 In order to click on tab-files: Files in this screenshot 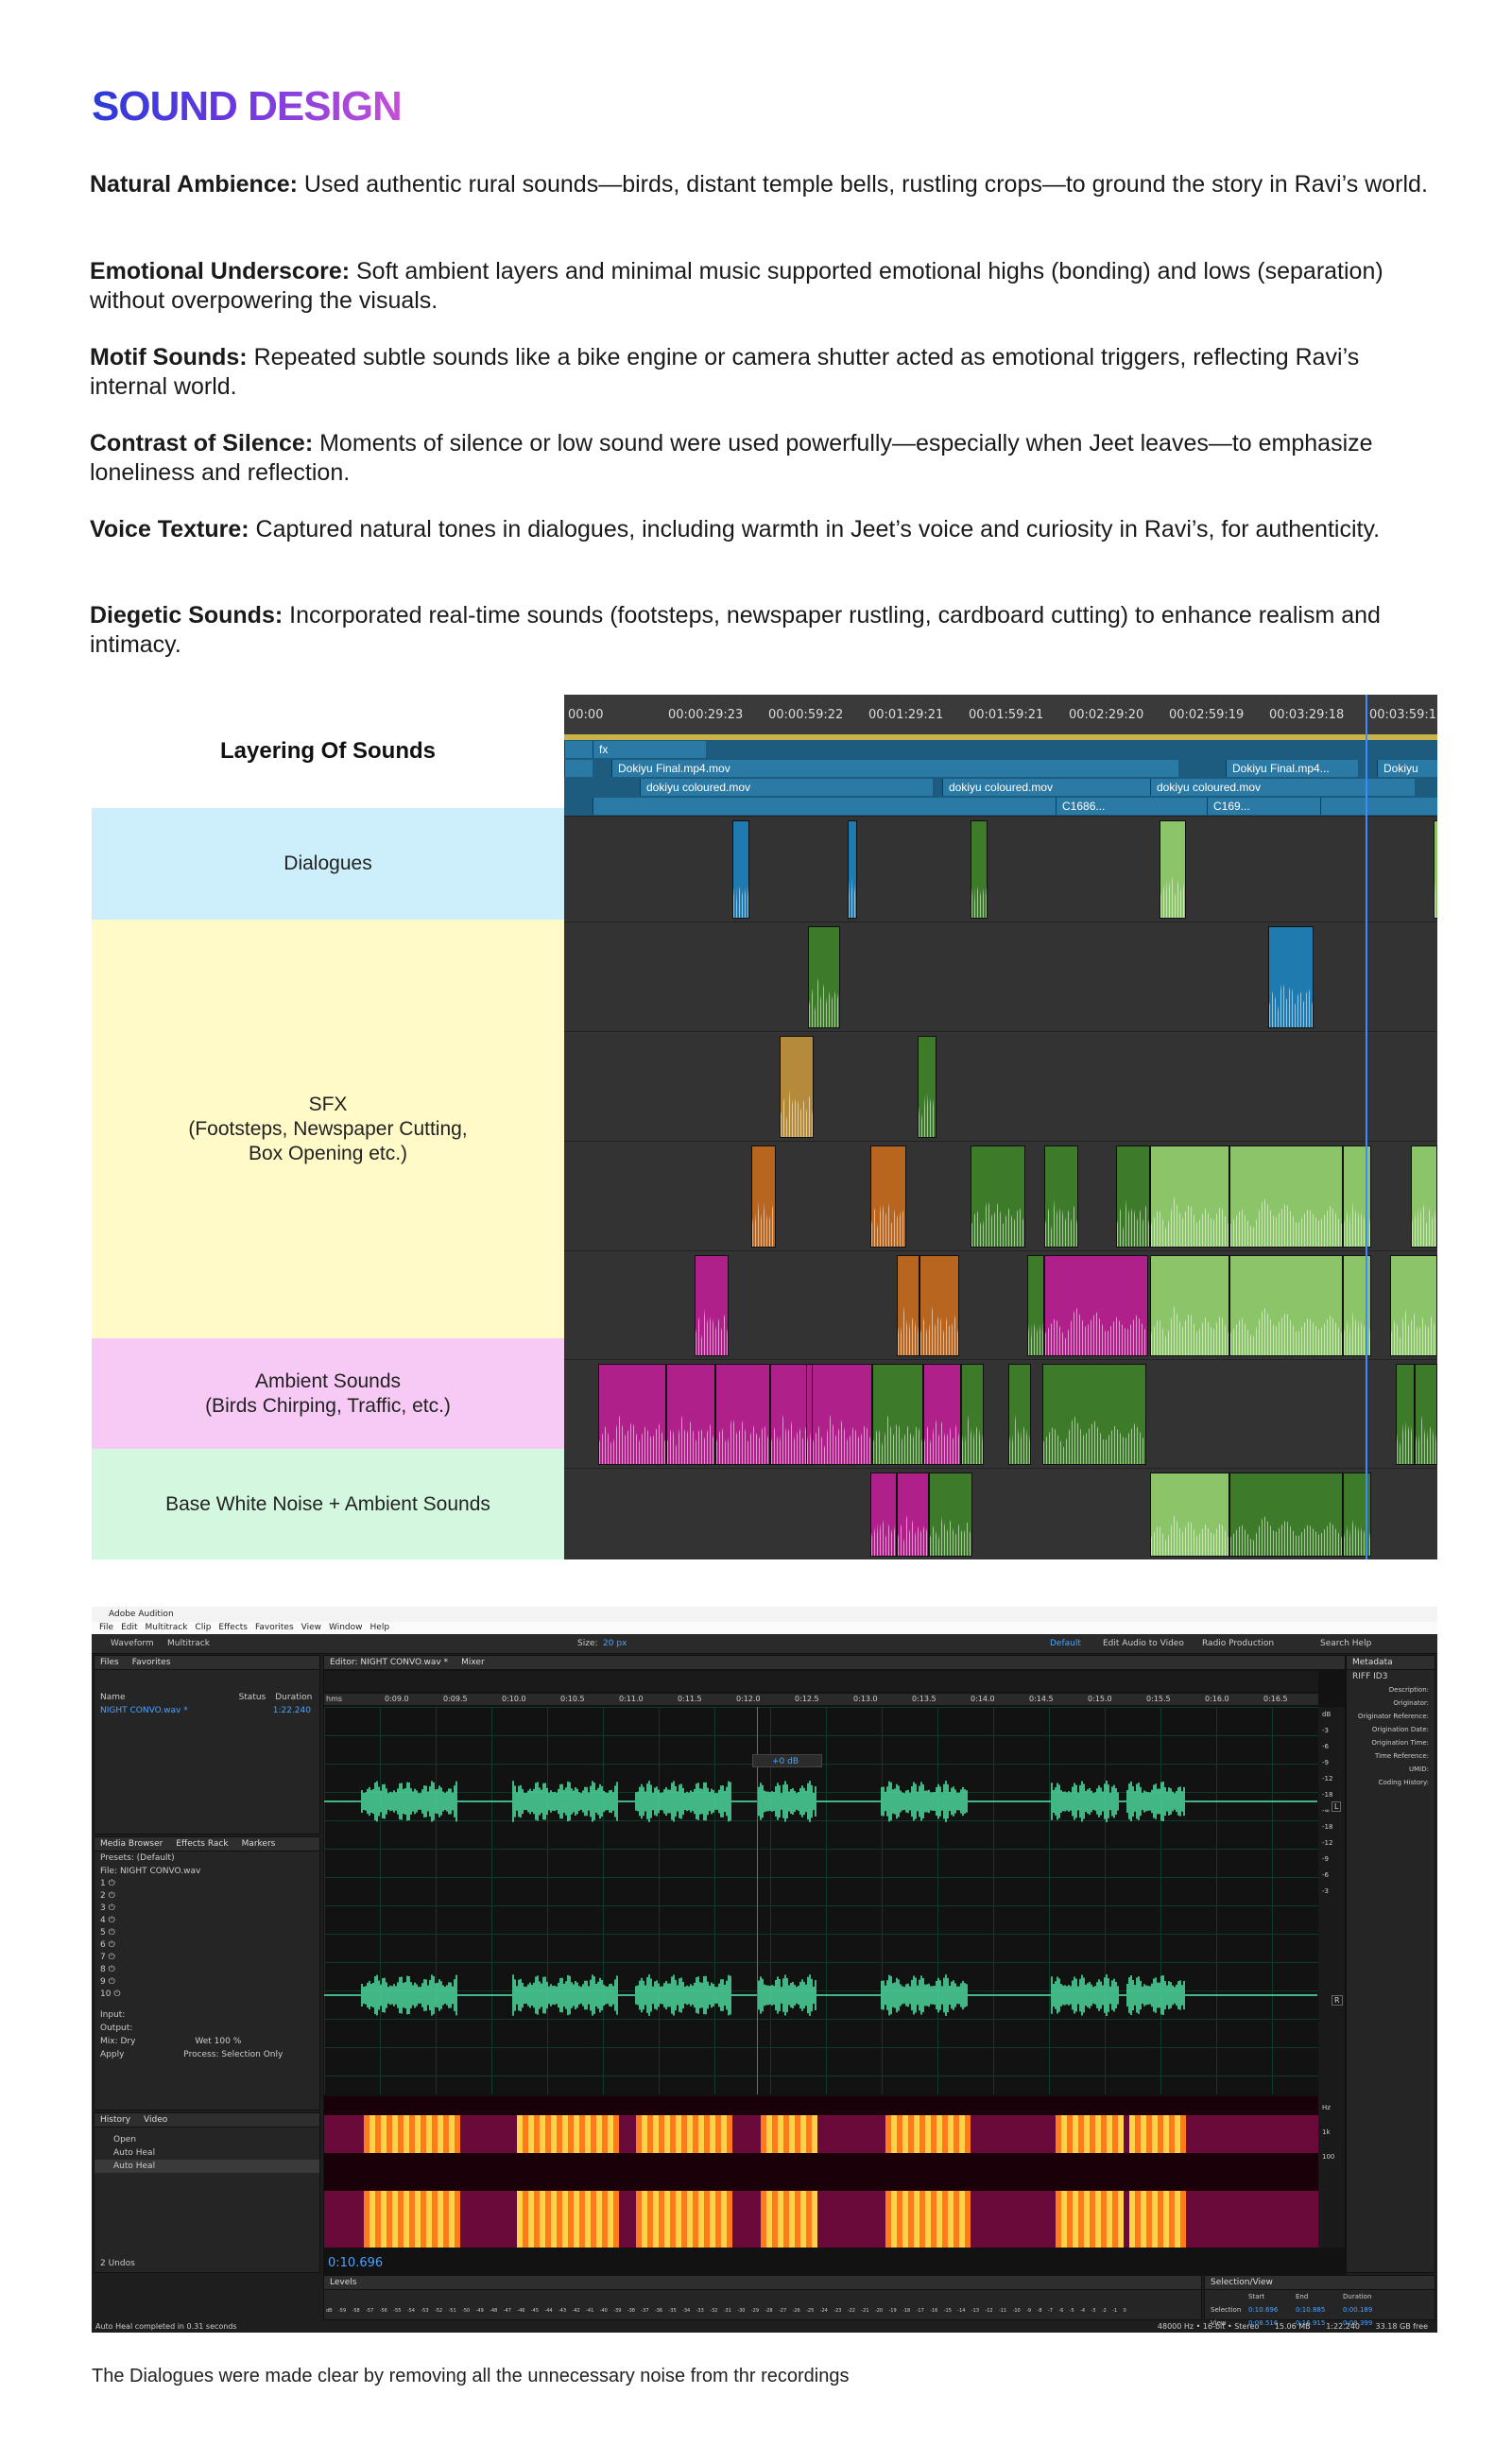, I will do `click(109, 1662)`.